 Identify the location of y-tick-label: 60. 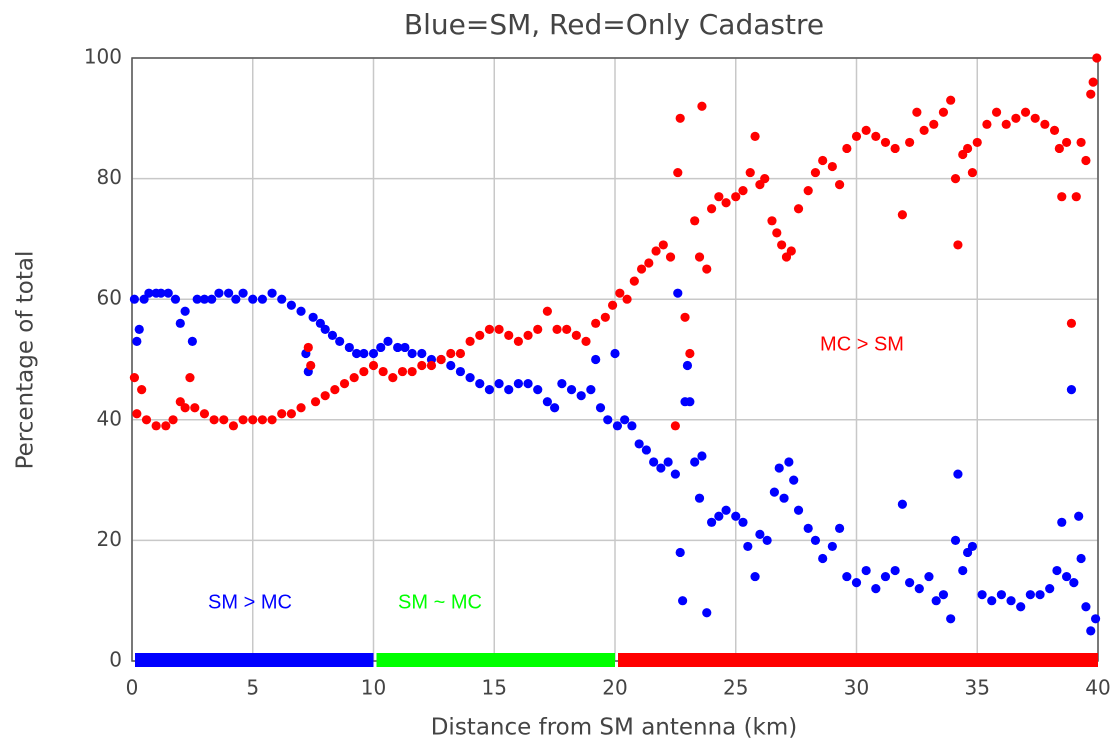
(109, 298).